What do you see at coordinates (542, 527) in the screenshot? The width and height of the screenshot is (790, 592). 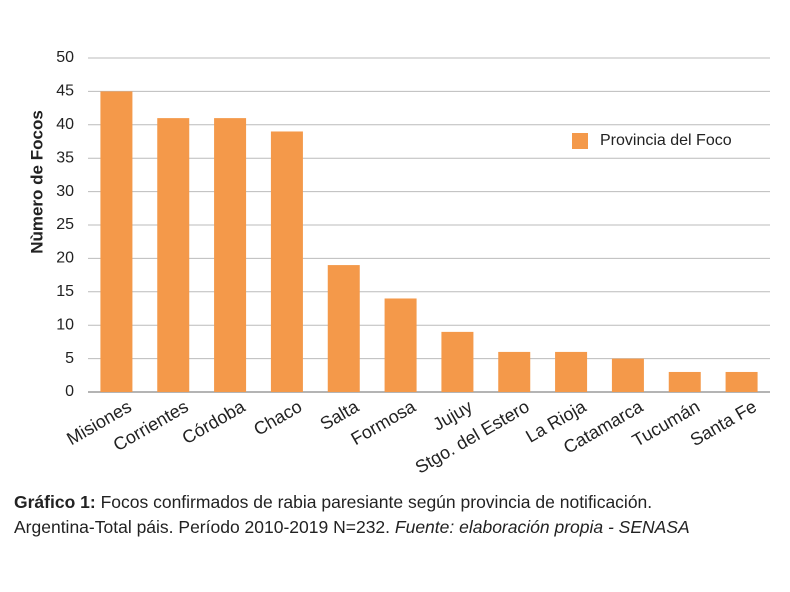 I see `caption-source: Fuente: elaboración propia - SENASA` at bounding box center [542, 527].